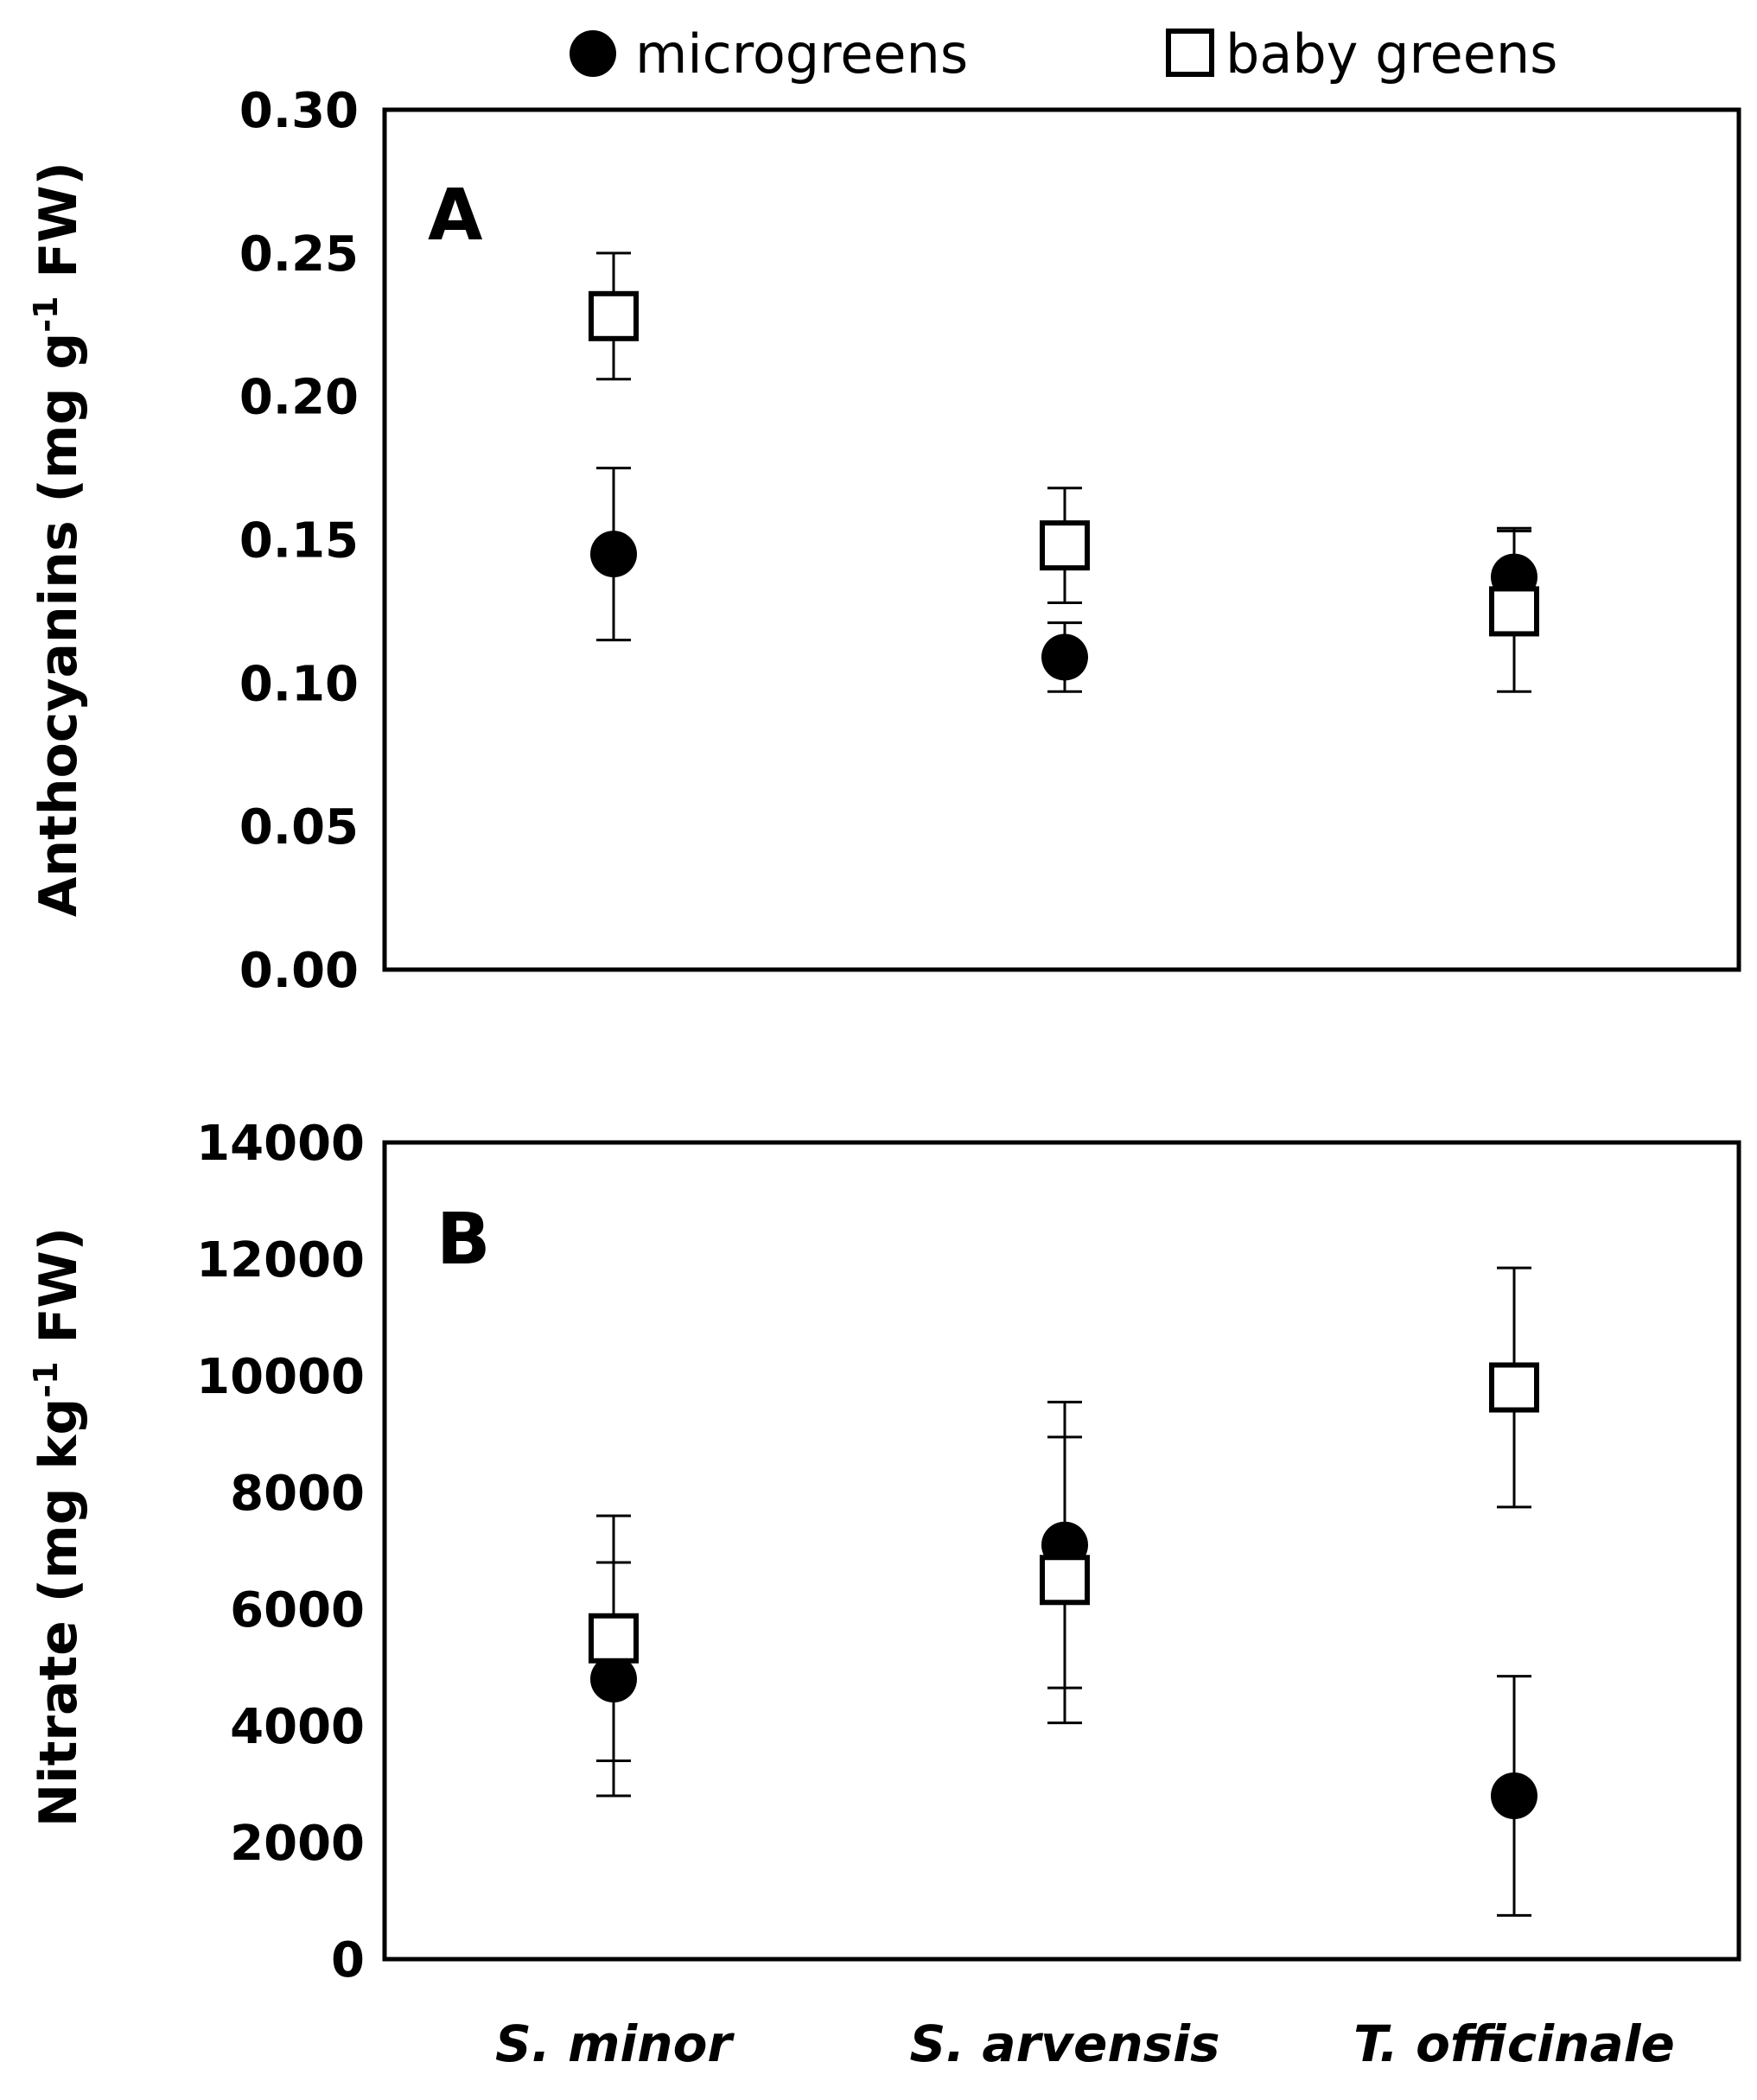  What do you see at coordinates (1514, 1795) in the screenshot?
I see `panel-b-microgreens-t-officinale-point` at bounding box center [1514, 1795].